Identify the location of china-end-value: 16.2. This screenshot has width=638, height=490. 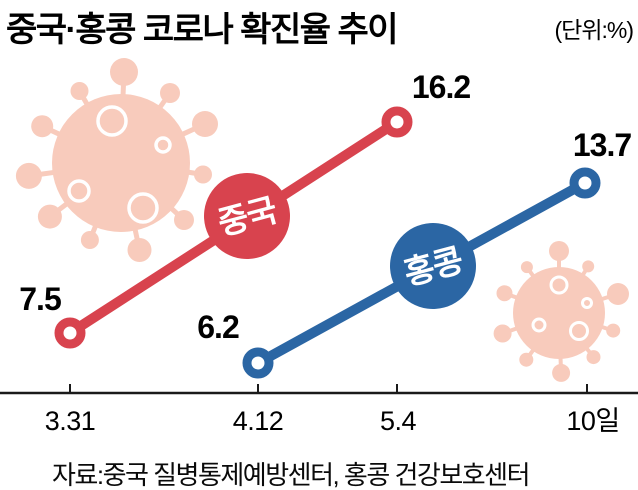
(441, 87).